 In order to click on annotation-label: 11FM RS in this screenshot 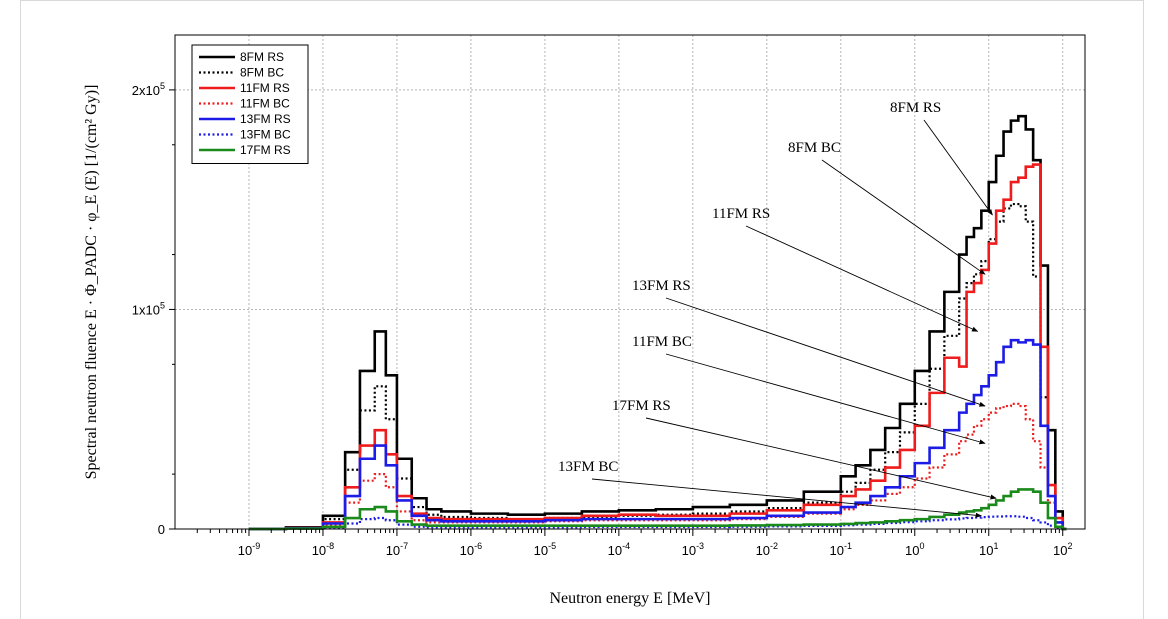, I will do `click(741, 214)`.